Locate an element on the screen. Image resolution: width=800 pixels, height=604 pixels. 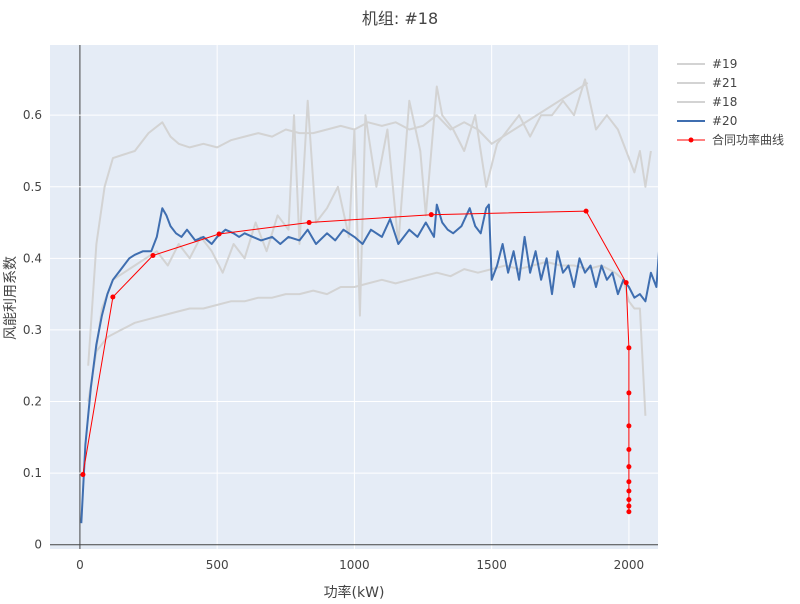
x-axis-label: 功率(kW) is located at coordinates (354, 592).